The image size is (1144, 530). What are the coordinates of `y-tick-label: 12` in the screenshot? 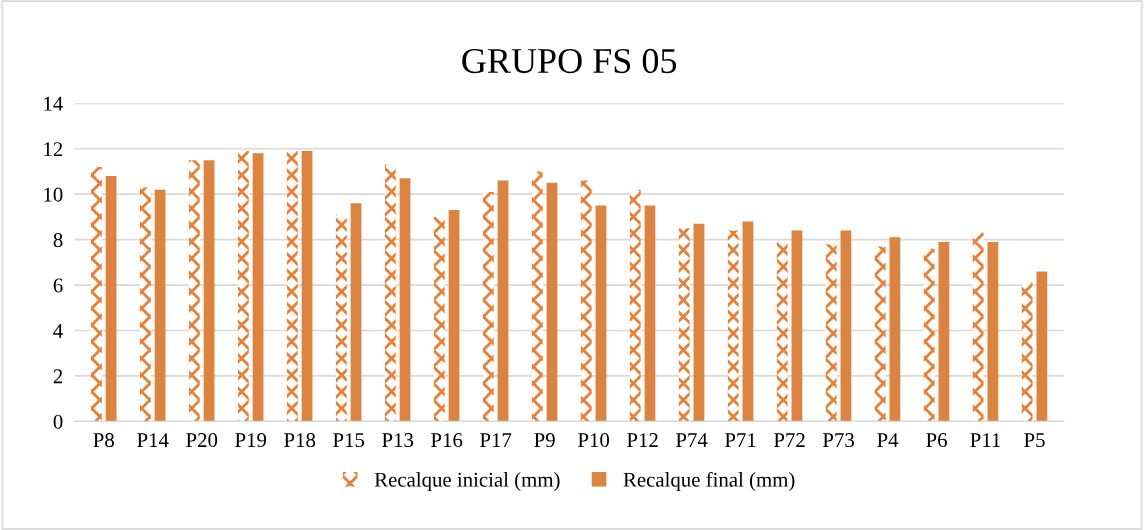 It's located at (53, 149).